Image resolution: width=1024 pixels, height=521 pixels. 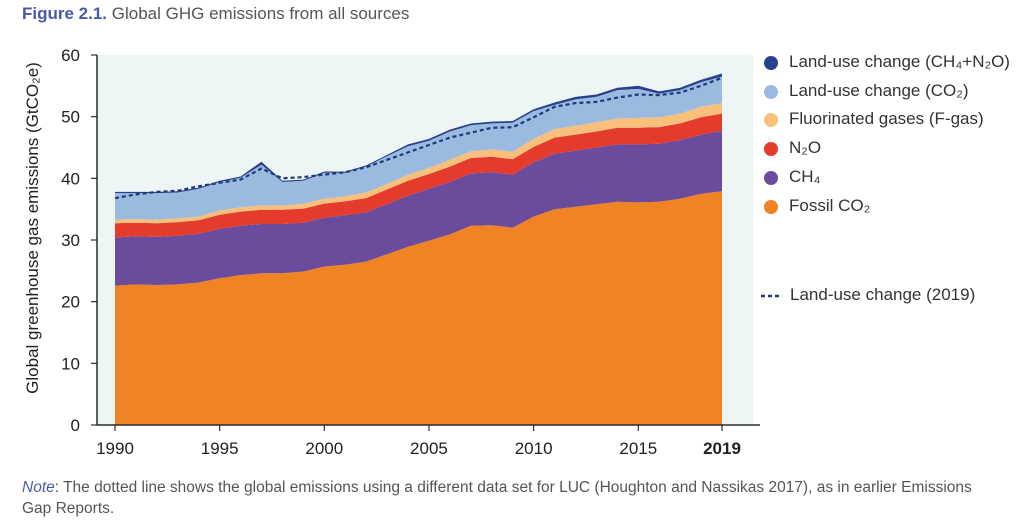 What do you see at coordinates (418, 163) in the screenshot?
I see `area-fluorinated-gases-f-gas` at bounding box center [418, 163].